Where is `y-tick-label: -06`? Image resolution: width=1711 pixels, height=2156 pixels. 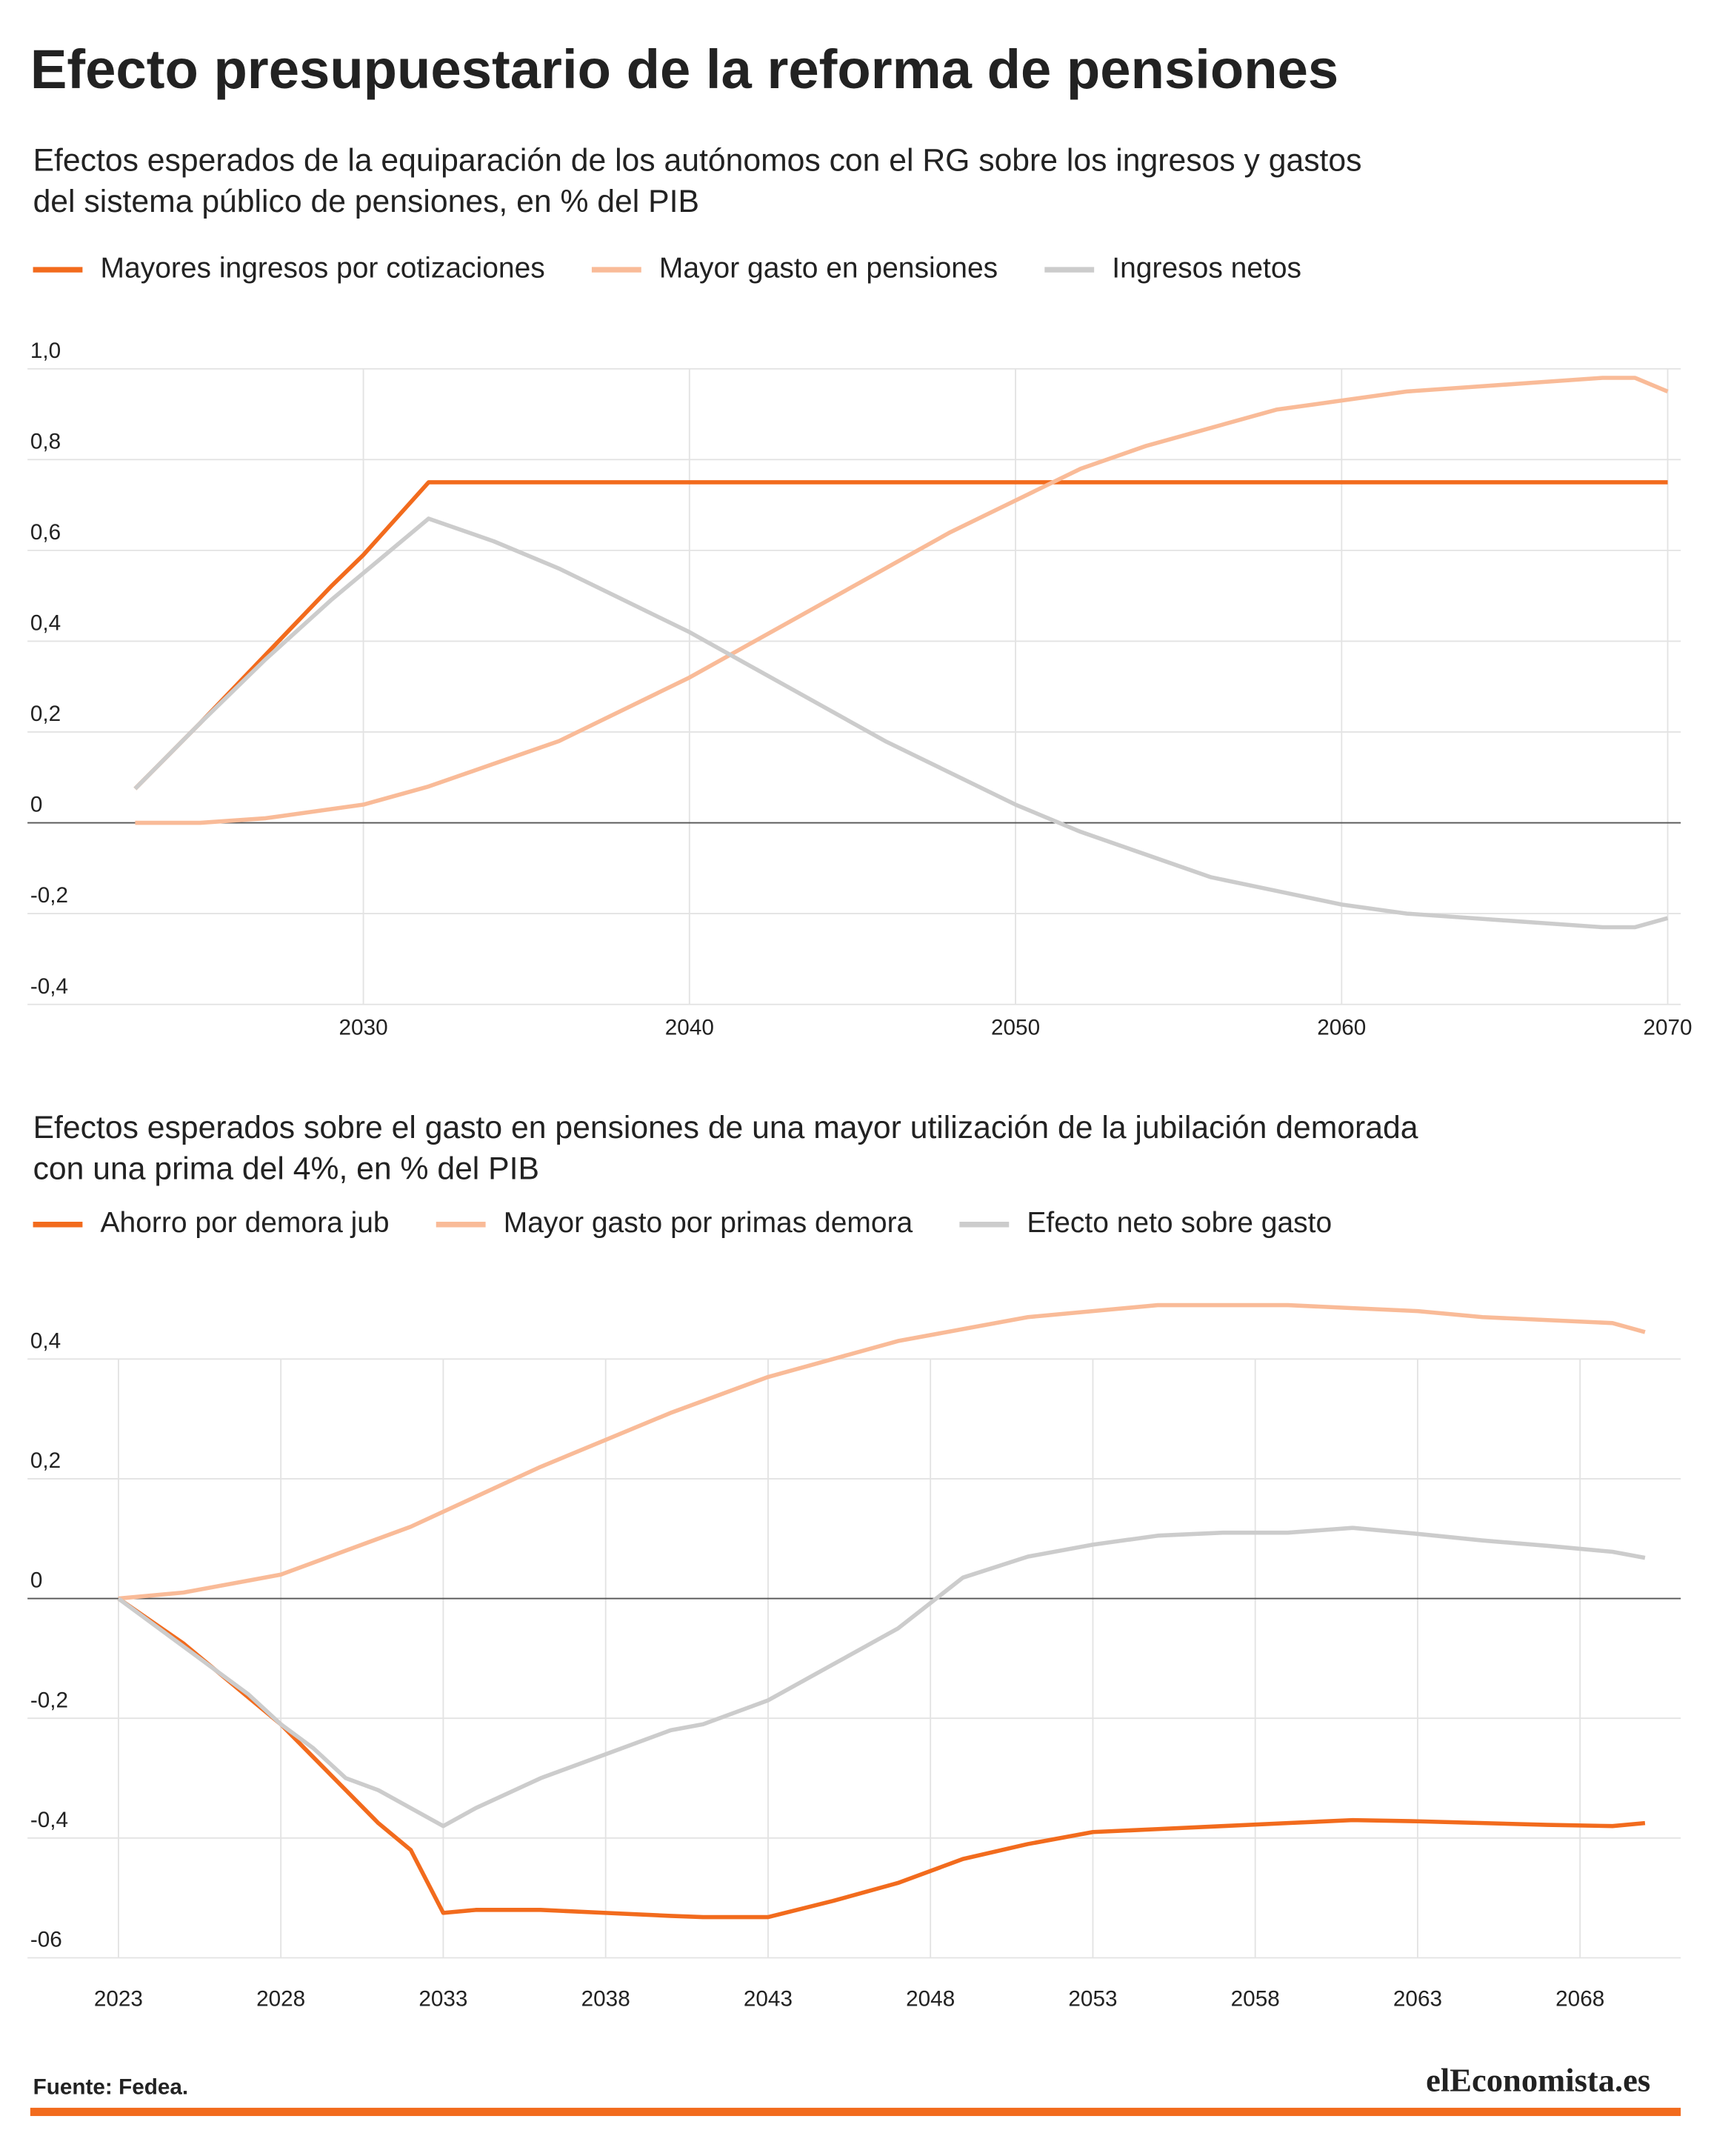
y-tick-label: -06 is located at coordinates (46, 1940).